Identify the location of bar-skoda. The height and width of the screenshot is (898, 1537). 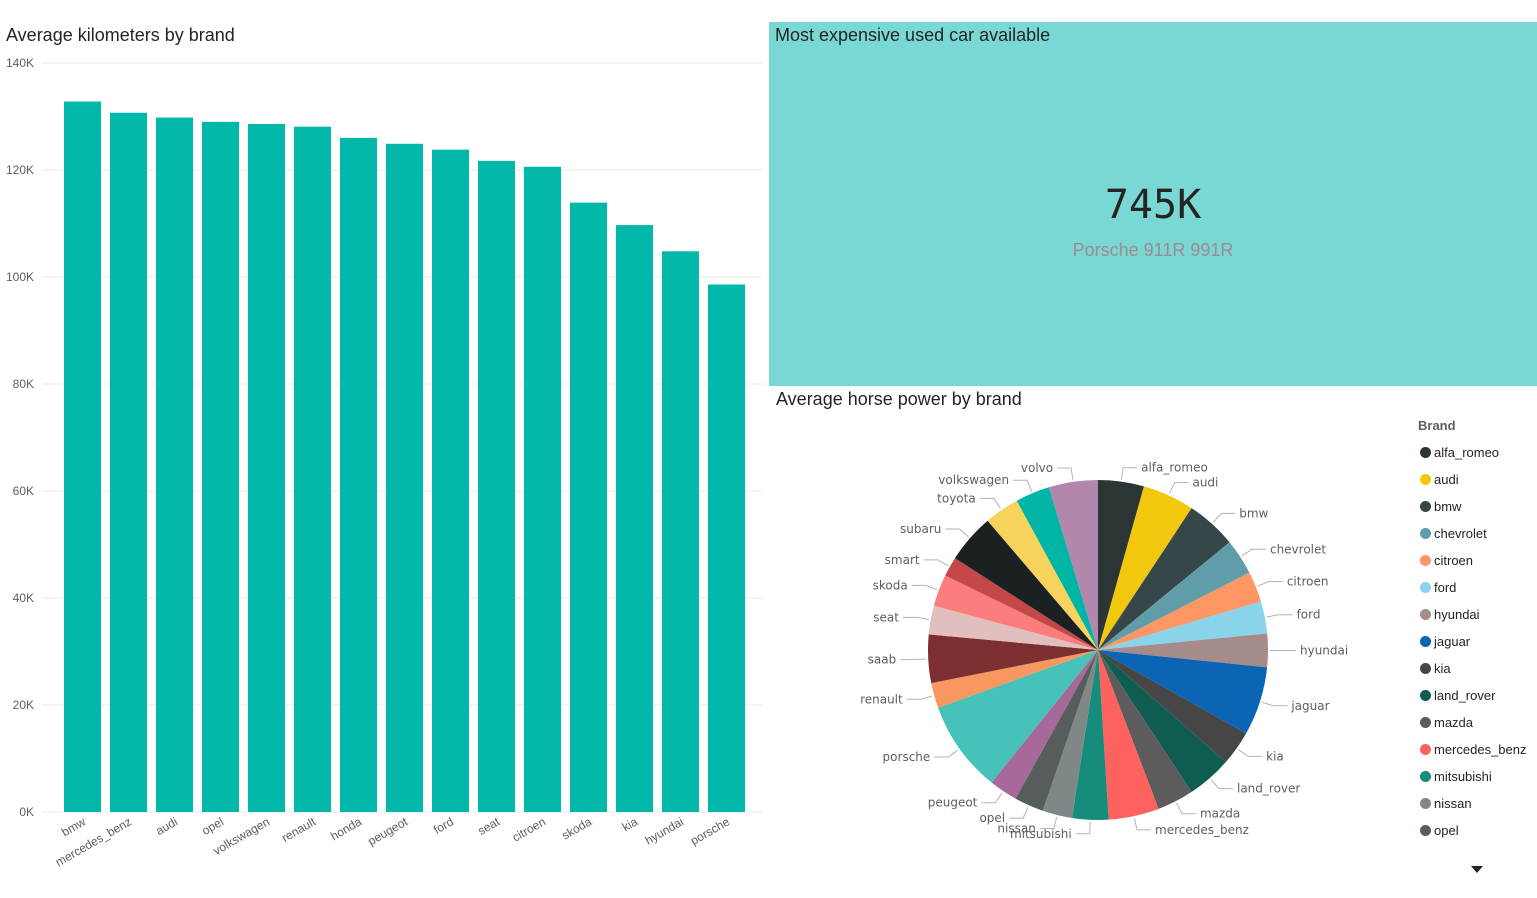
(588, 507).